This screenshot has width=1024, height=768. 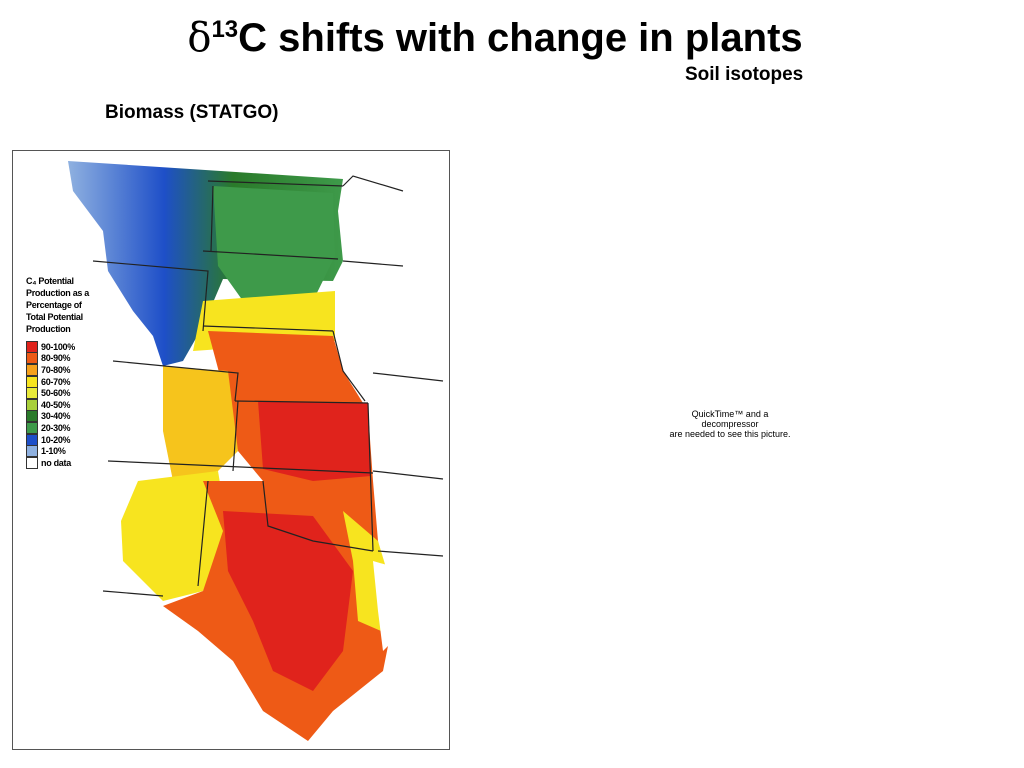 I want to click on legend-row: no data, so click(x=66, y=462).